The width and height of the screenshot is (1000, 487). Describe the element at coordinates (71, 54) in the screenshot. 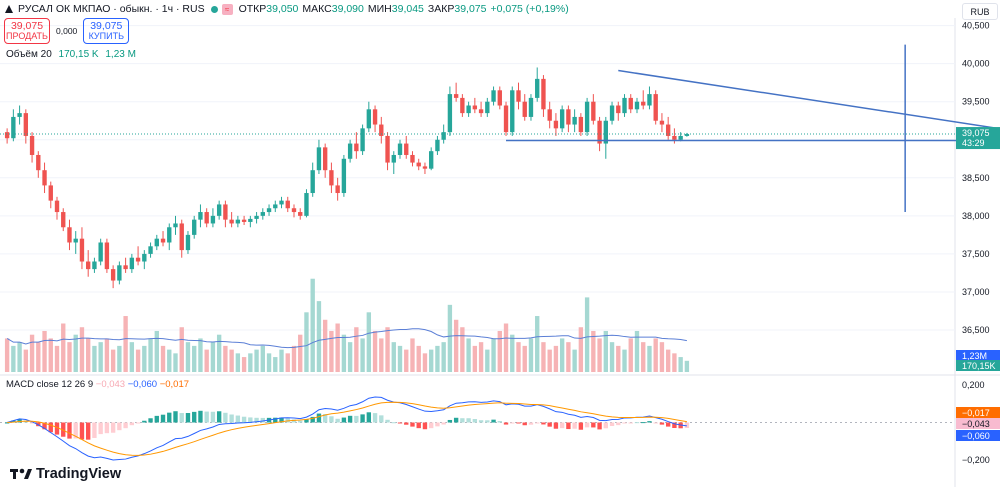

I see `volume-legend: Объём 20 170,15 K 1,23 M` at that location.